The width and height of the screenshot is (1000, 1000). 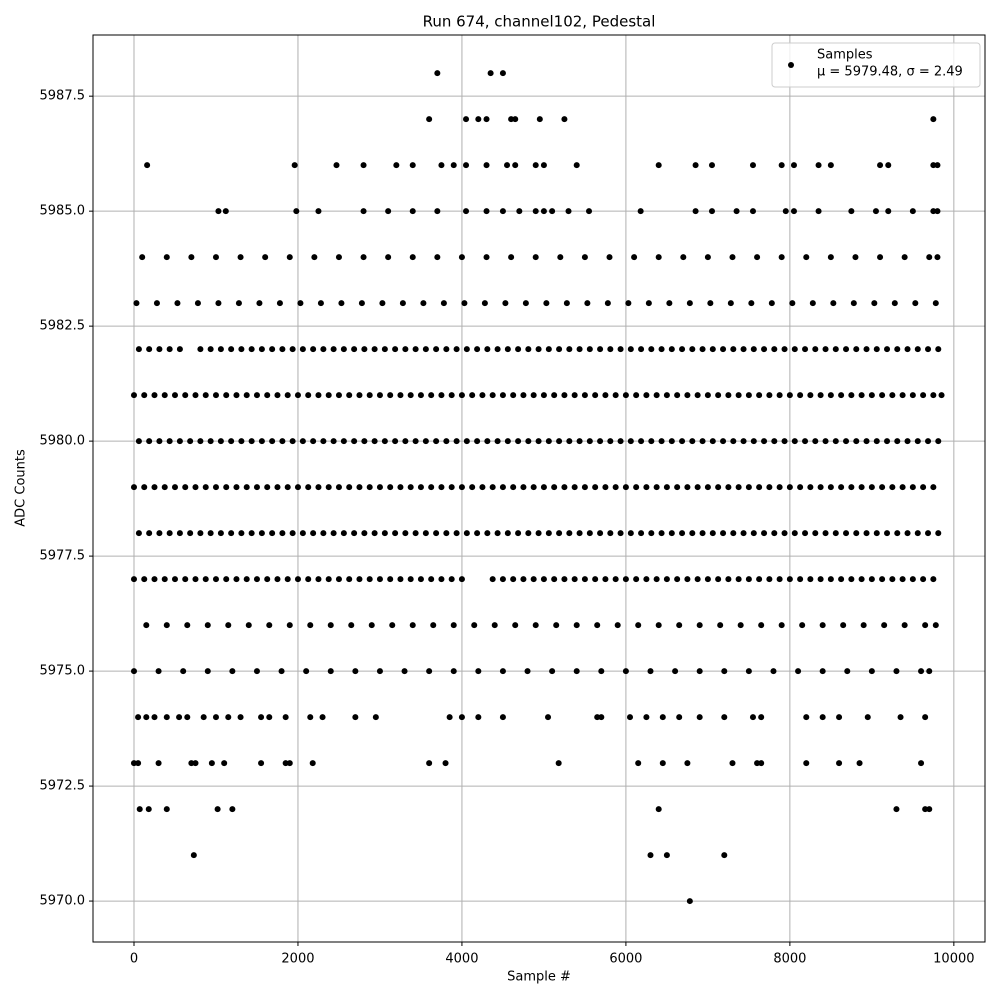 What do you see at coordinates (63, 786) in the screenshot?
I see `y-tick-label: 5972.5` at bounding box center [63, 786].